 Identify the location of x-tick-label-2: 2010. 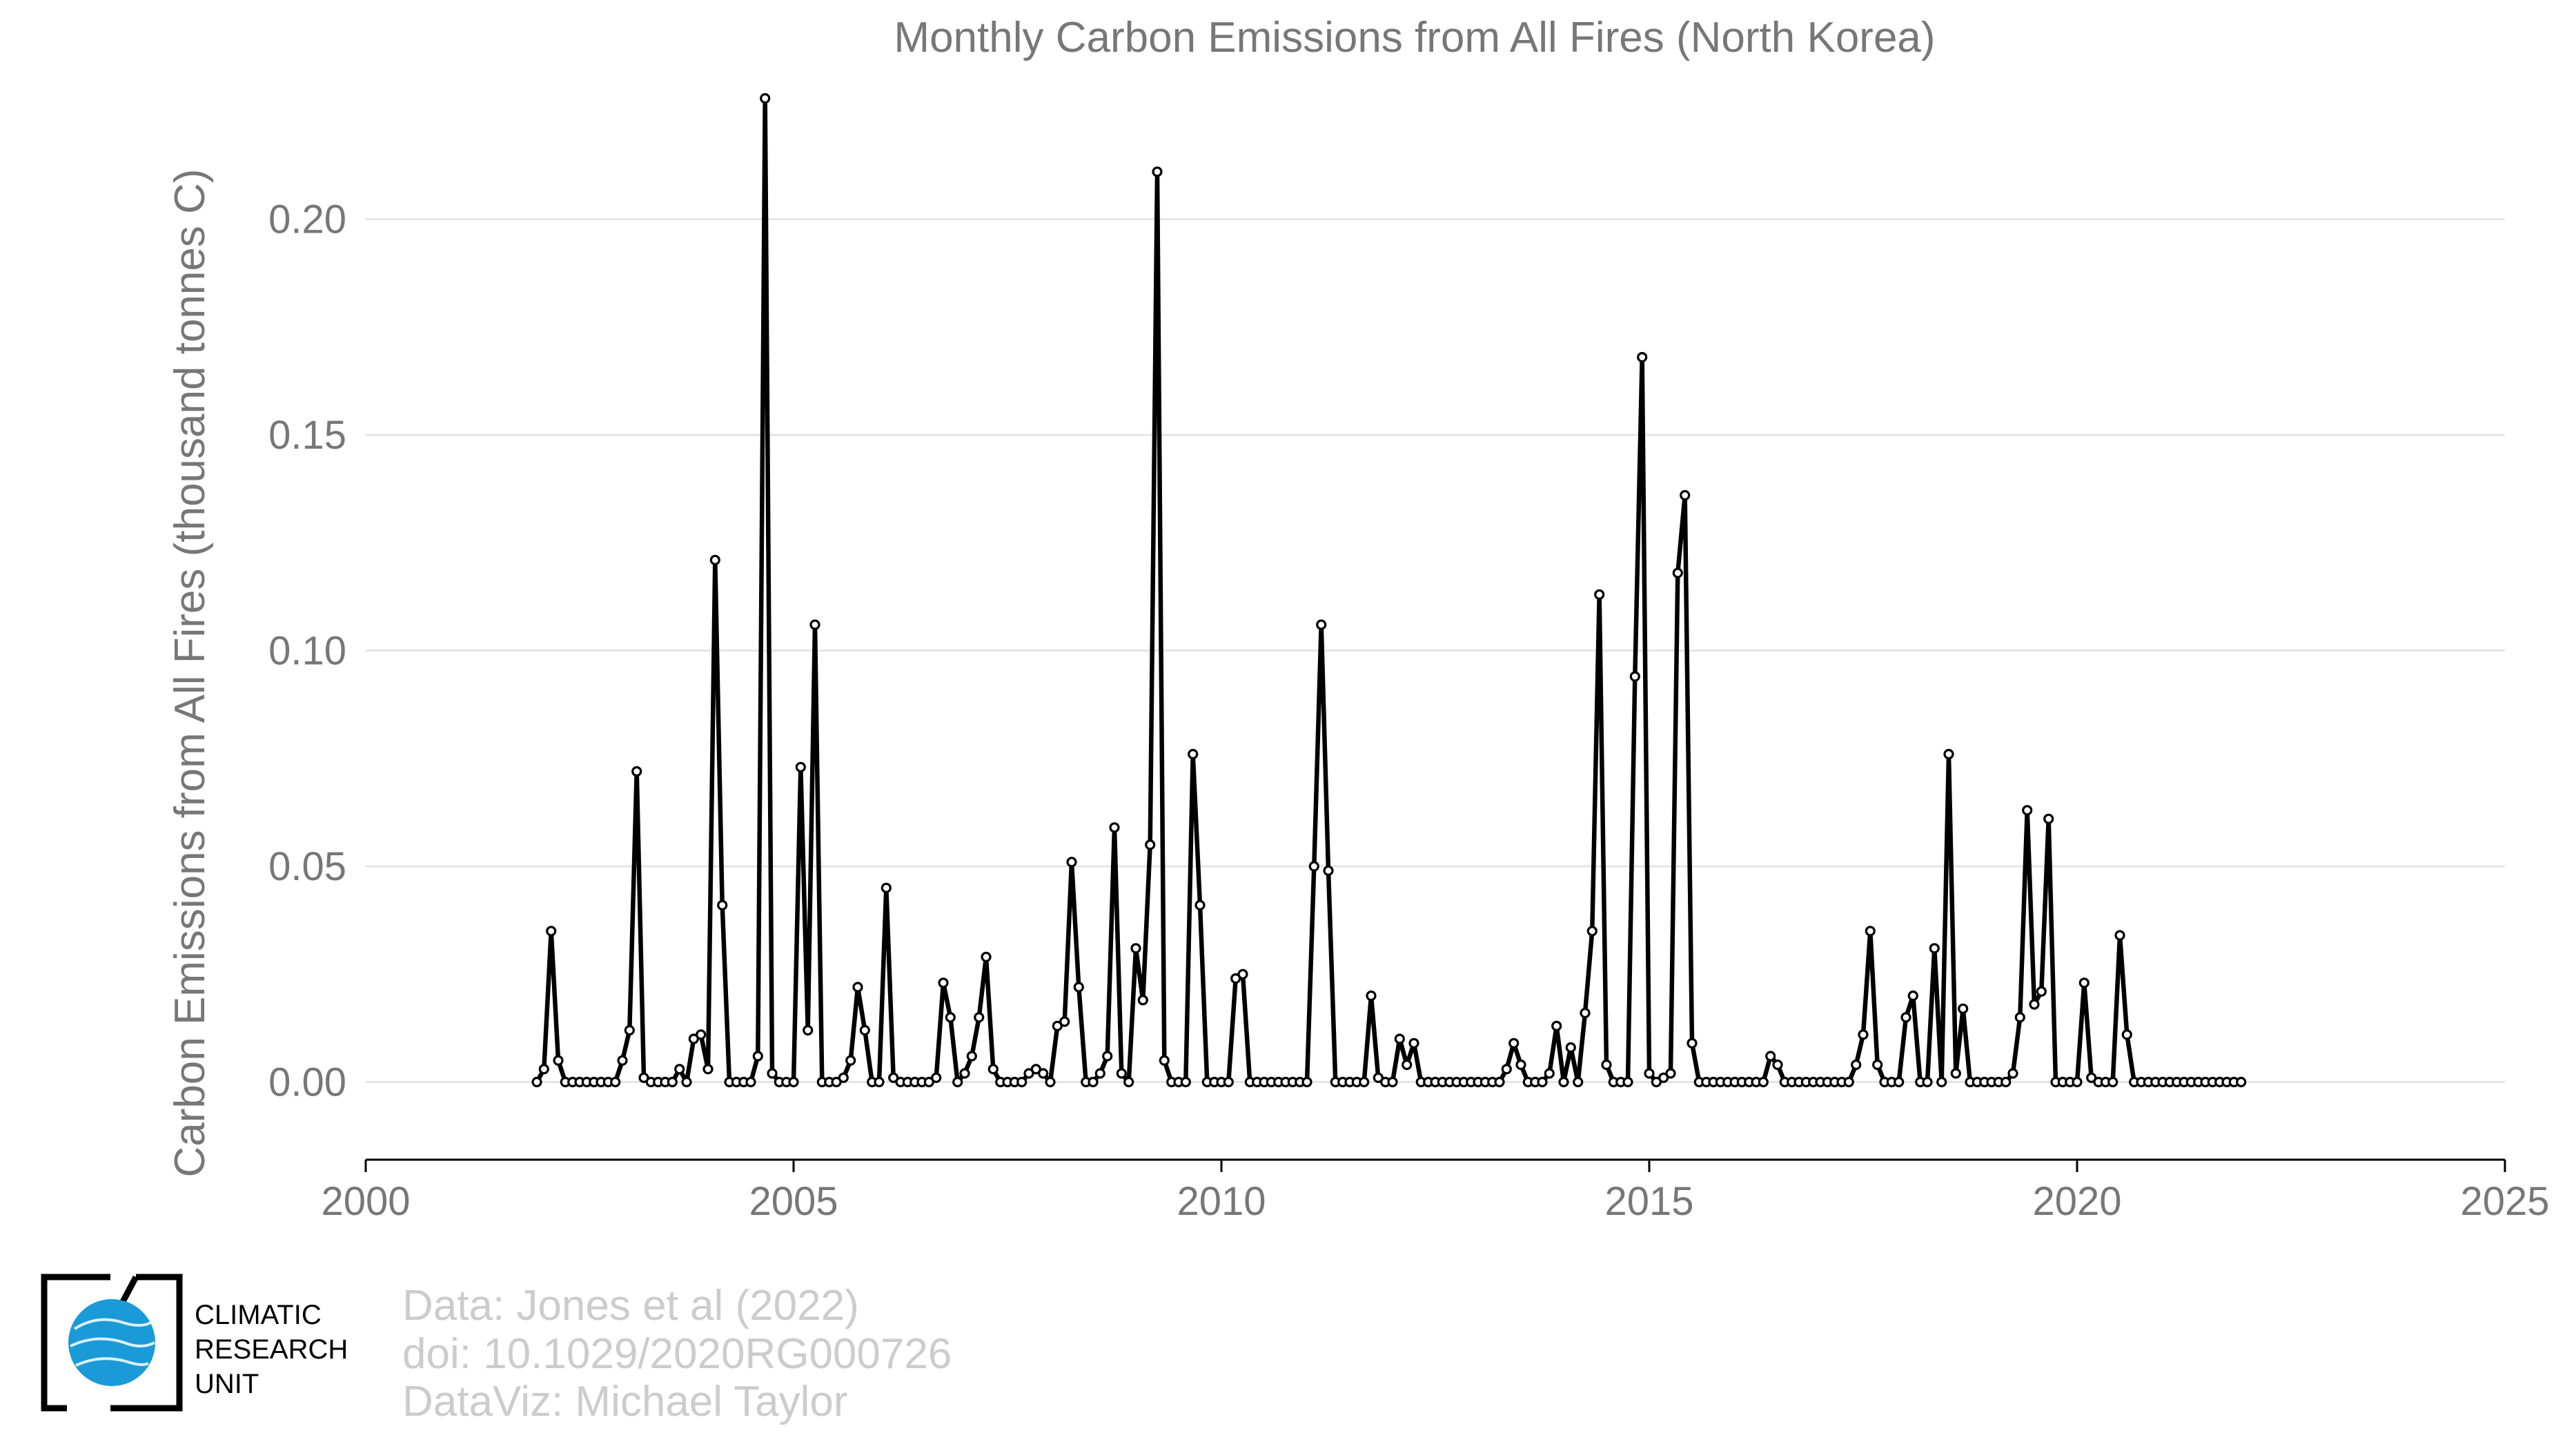
(1221, 1201).